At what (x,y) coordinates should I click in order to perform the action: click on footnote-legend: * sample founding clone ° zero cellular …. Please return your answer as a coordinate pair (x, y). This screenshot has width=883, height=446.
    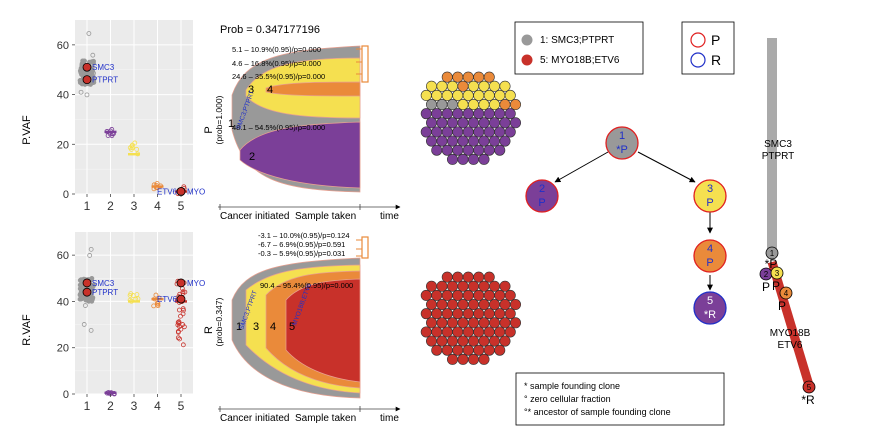
    Looking at the image, I should click on (620, 399).